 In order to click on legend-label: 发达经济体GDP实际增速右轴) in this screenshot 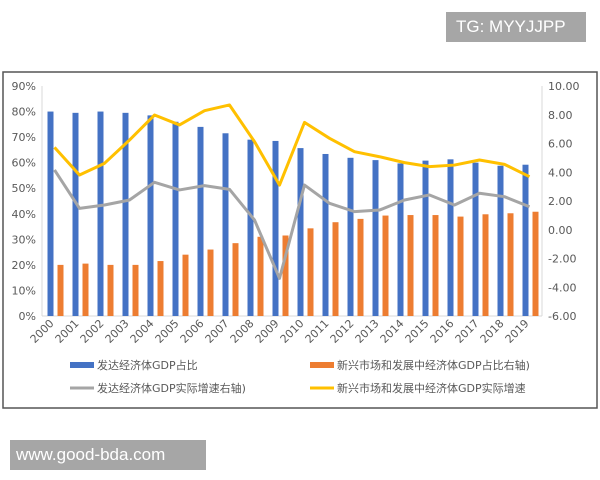, I will do `click(171, 388)`.